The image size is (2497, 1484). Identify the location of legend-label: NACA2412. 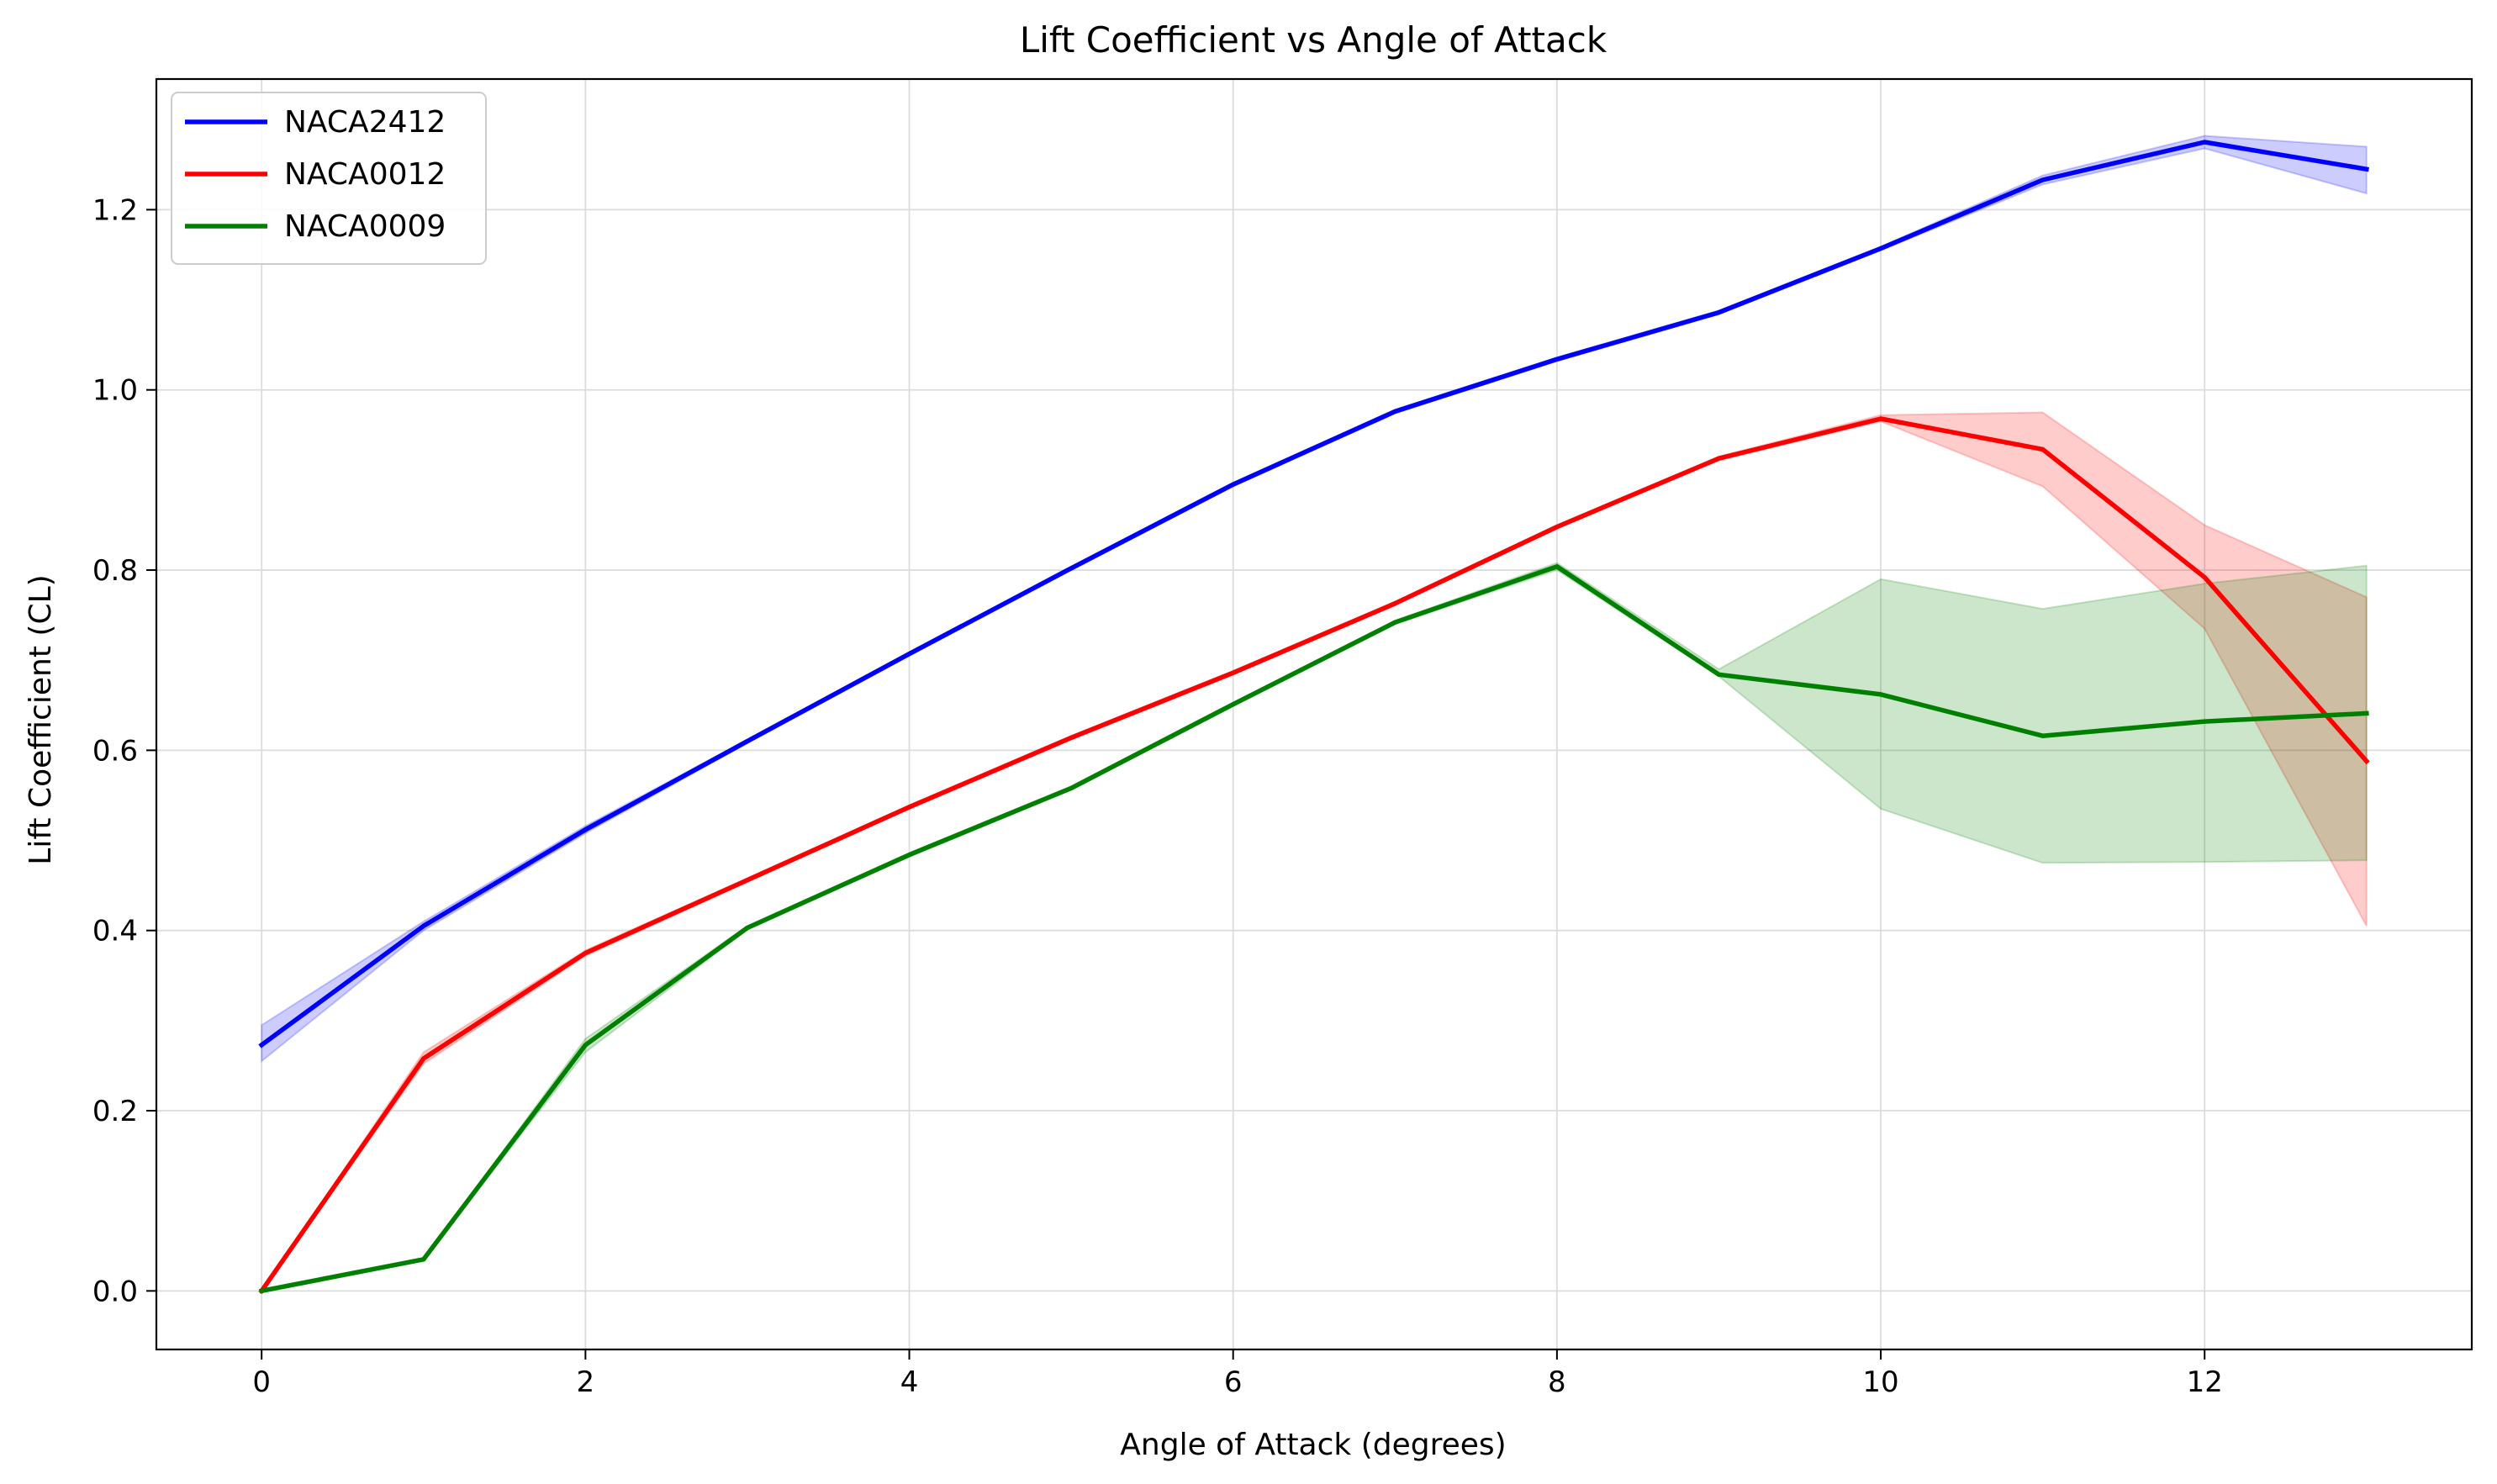
(365, 122).